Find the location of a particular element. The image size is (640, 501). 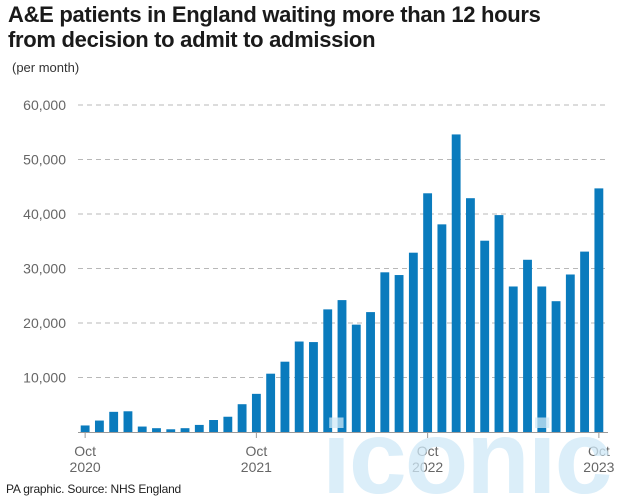

x-tick-label-year: 2022 is located at coordinates (427, 467).